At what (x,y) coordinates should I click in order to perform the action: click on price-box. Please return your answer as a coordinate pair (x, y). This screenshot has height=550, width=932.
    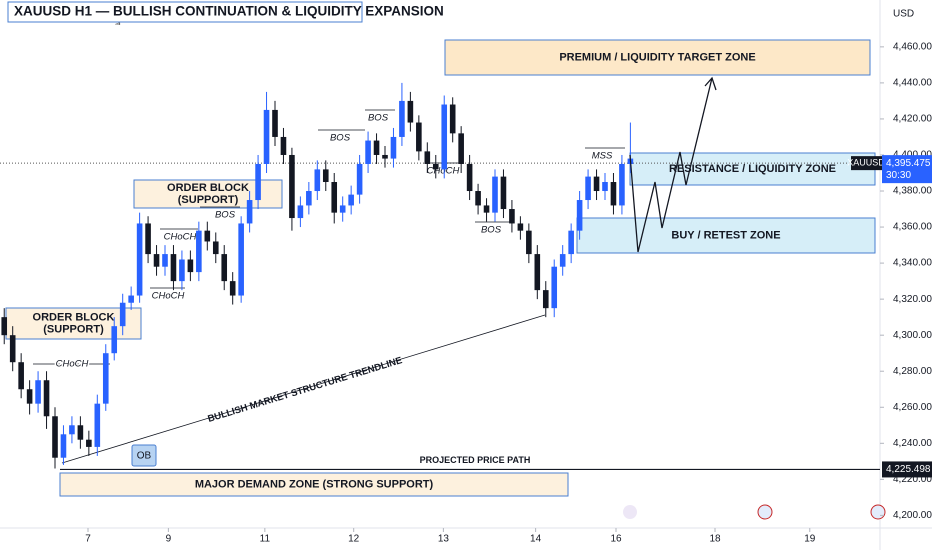
    Looking at the image, I should click on (907, 169).